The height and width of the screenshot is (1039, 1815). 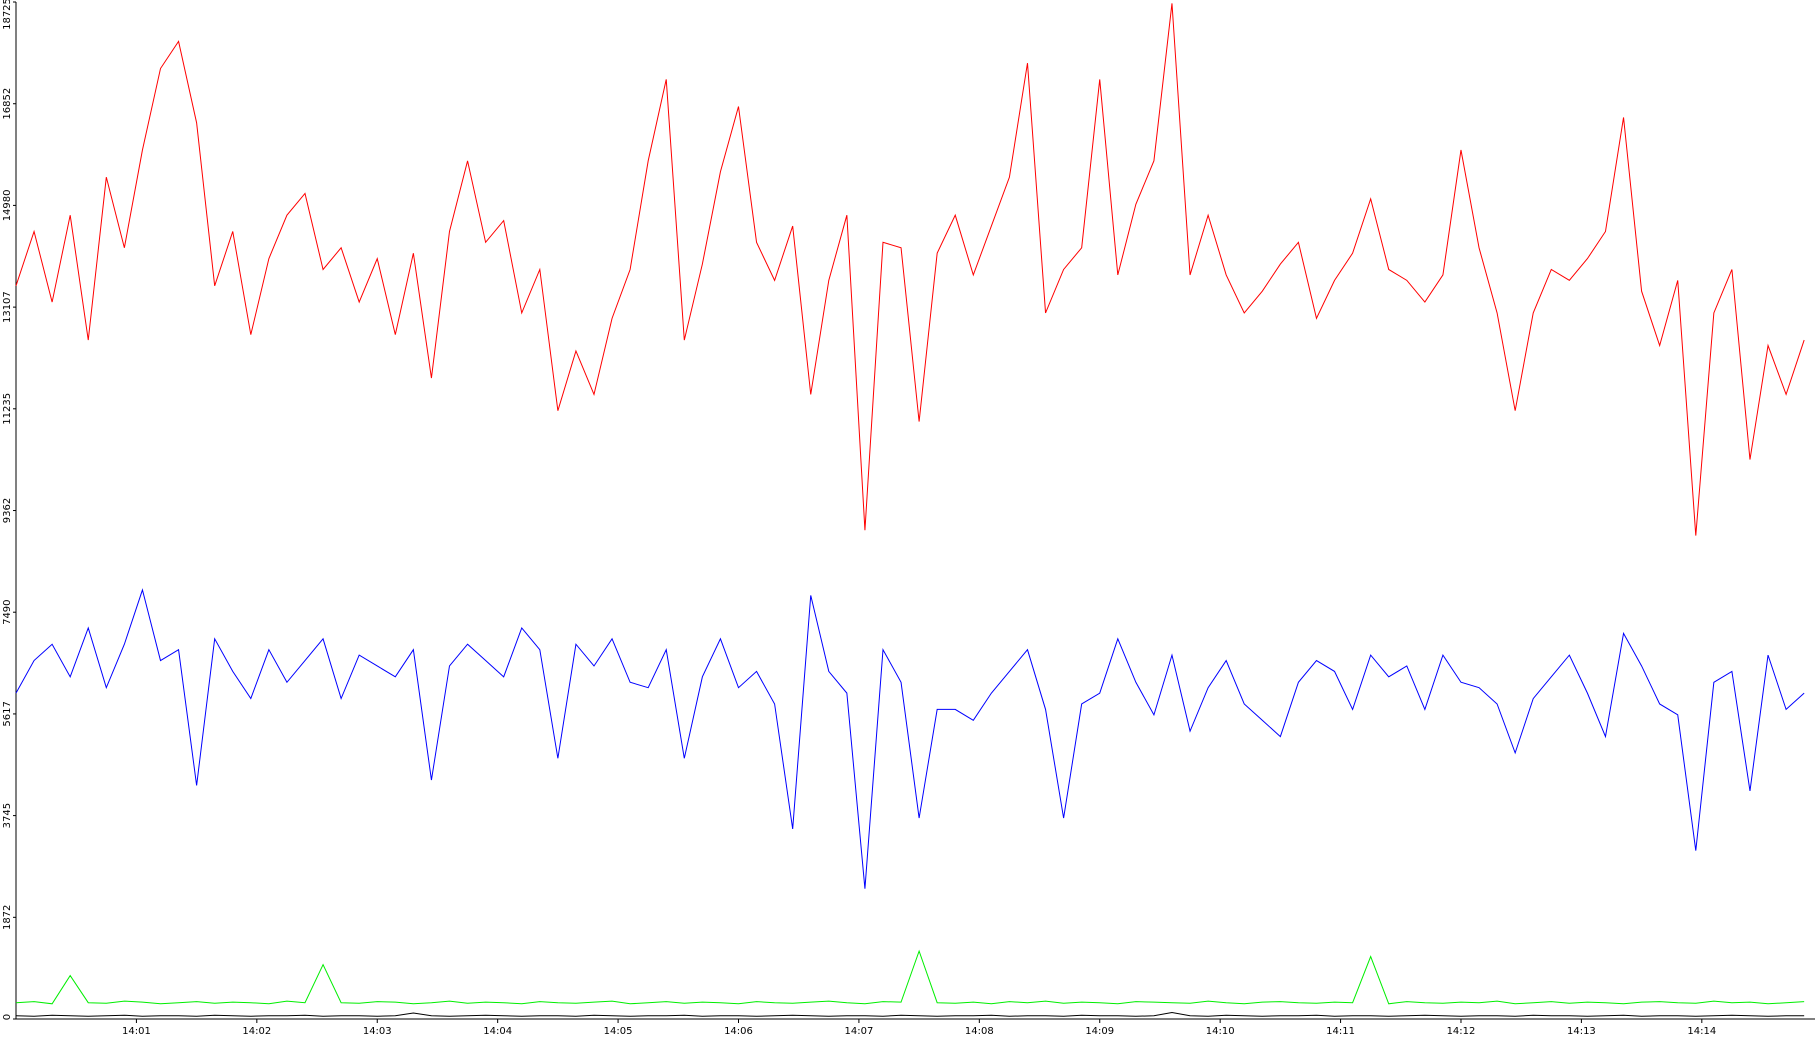 What do you see at coordinates (7, 713) in the screenshot?
I see `y-tick-label: 5617` at bounding box center [7, 713].